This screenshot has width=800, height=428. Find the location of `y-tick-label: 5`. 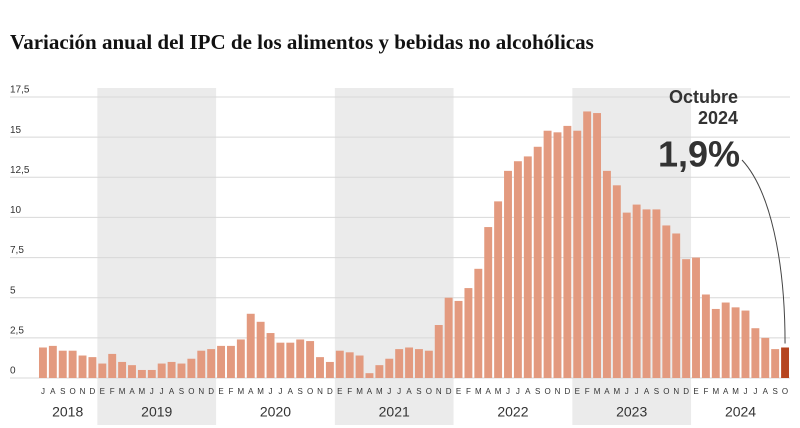

y-tick-label: 5 is located at coordinates (13, 290).